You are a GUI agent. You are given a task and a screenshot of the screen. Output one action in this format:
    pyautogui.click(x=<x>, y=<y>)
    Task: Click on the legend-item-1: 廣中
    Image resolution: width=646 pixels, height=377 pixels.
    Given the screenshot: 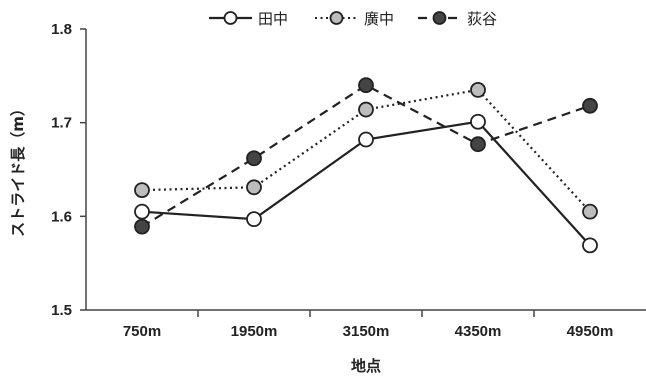 What is the action you would take?
    pyautogui.click(x=354, y=19)
    